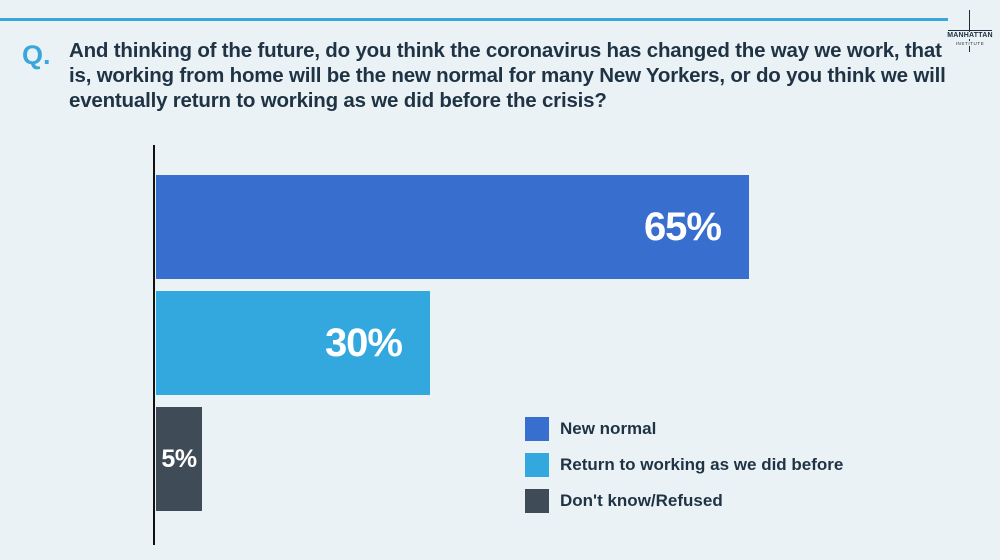 The height and width of the screenshot is (560, 1000). Describe the element at coordinates (682, 226) in the screenshot. I see `bar-value-label: 65%` at that location.